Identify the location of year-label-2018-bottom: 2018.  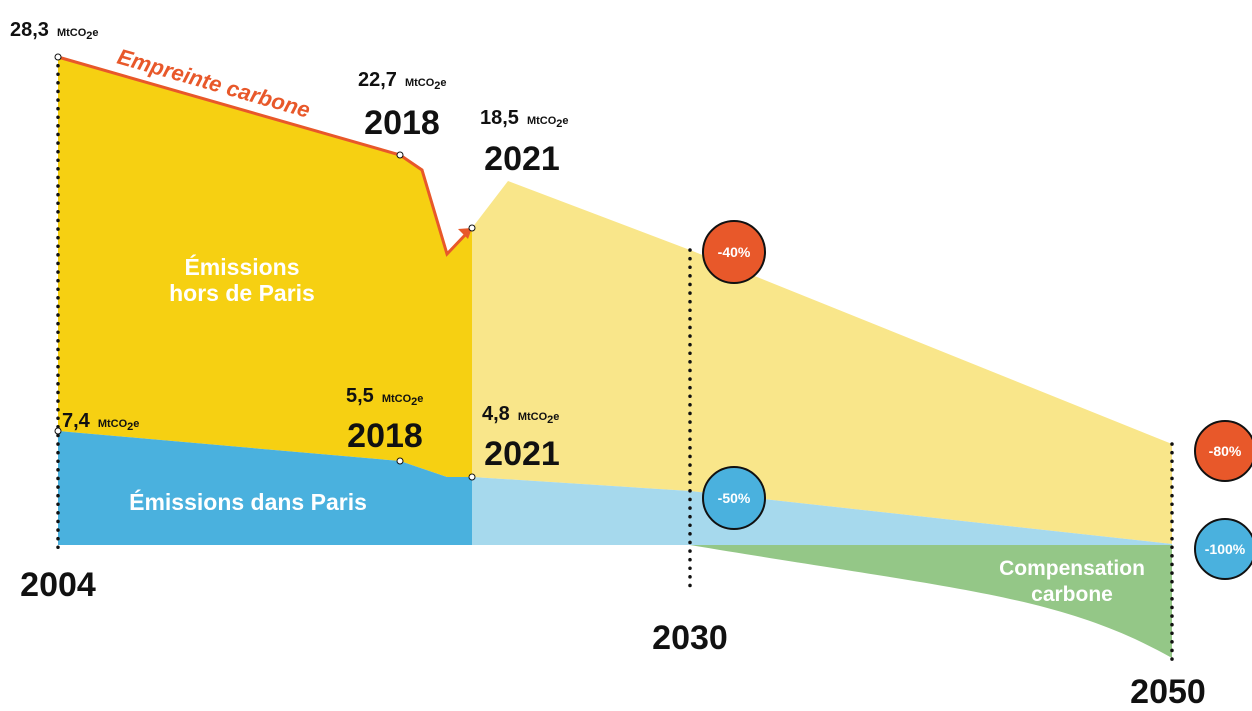
(385, 436).